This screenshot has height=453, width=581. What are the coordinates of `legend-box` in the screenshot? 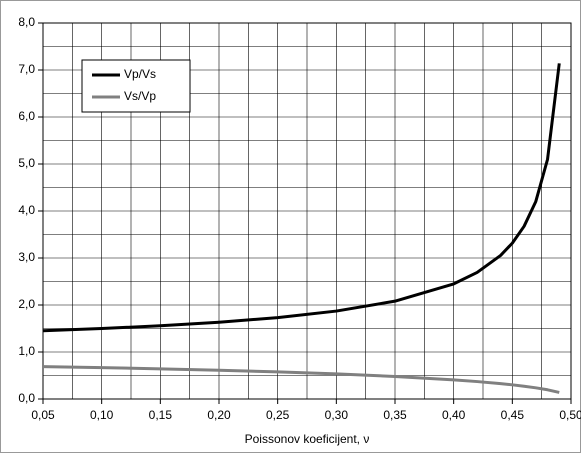 It's located at (136, 86).